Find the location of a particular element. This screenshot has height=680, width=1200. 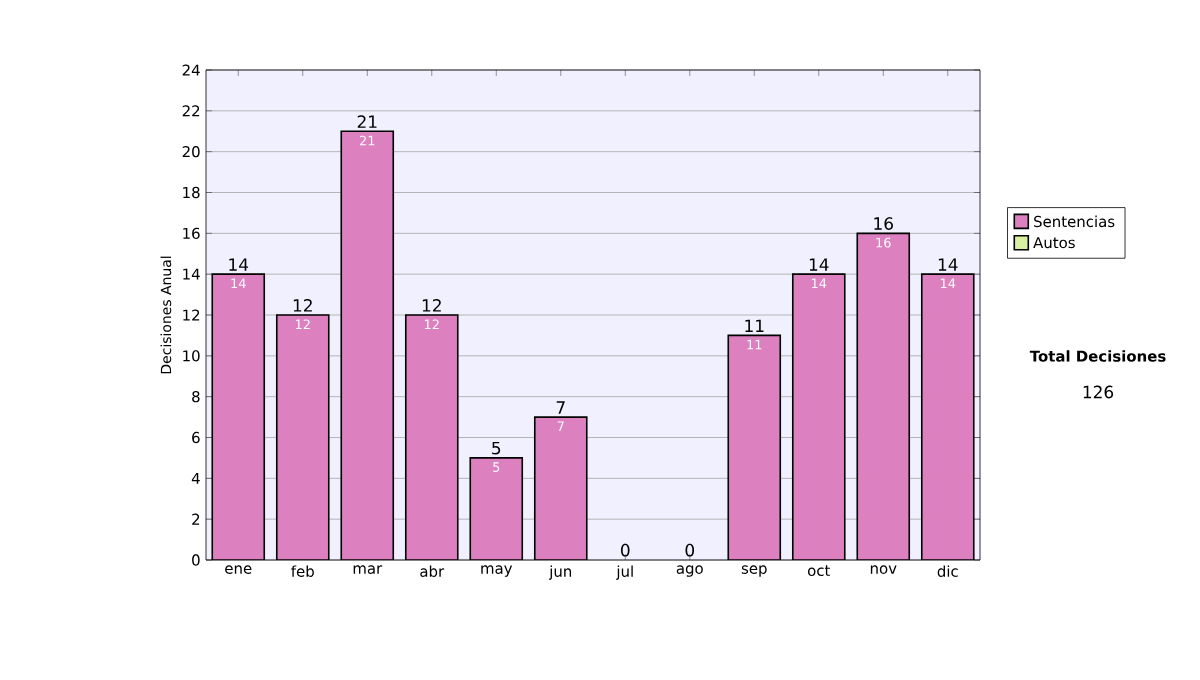

text: 126 is located at coordinates (1098, 392).